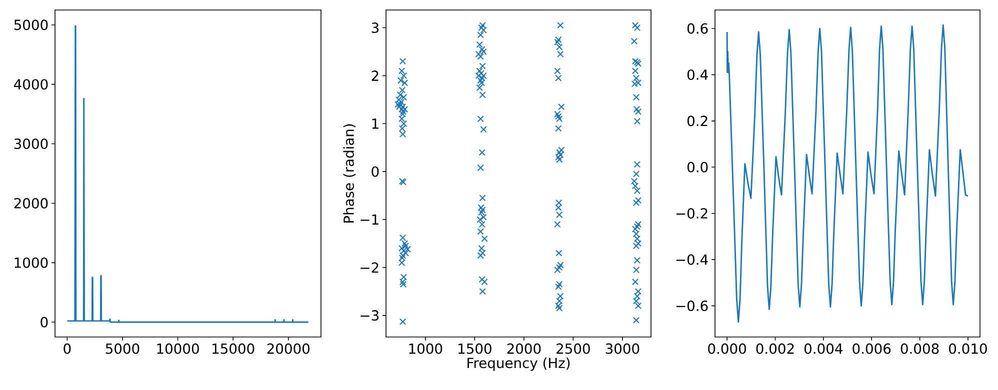  What do you see at coordinates (871, 348) in the screenshot?
I see `x-tick-label: 0.006` at bounding box center [871, 348].